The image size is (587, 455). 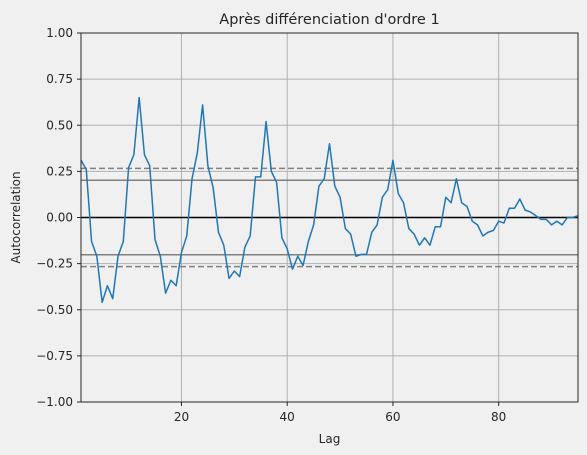 What do you see at coordinates (340, 413) in the screenshot?
I see `x-axis-ticks: 20 40 60 80` at bounding box center [340, 413].